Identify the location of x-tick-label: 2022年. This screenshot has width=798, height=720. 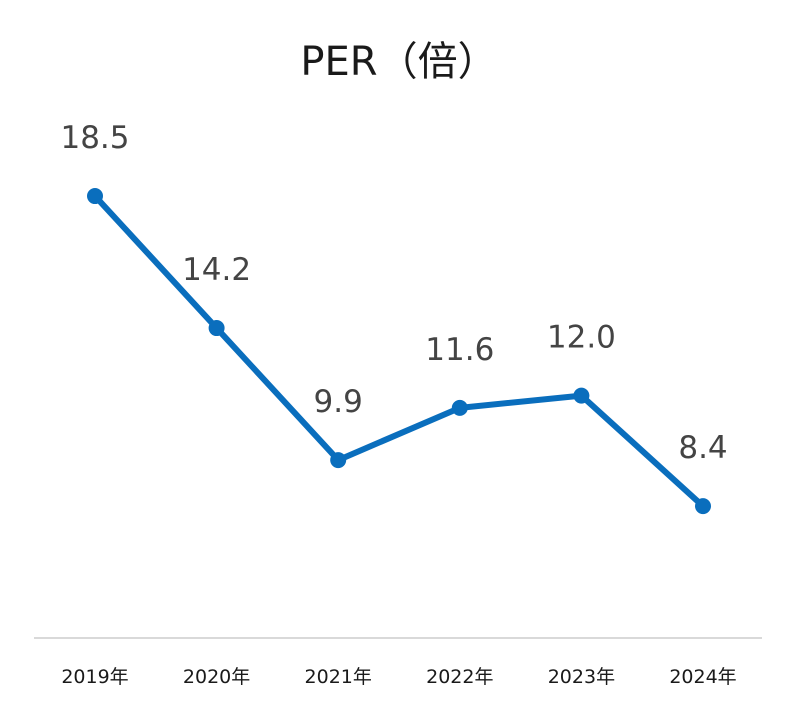
(459, 677).